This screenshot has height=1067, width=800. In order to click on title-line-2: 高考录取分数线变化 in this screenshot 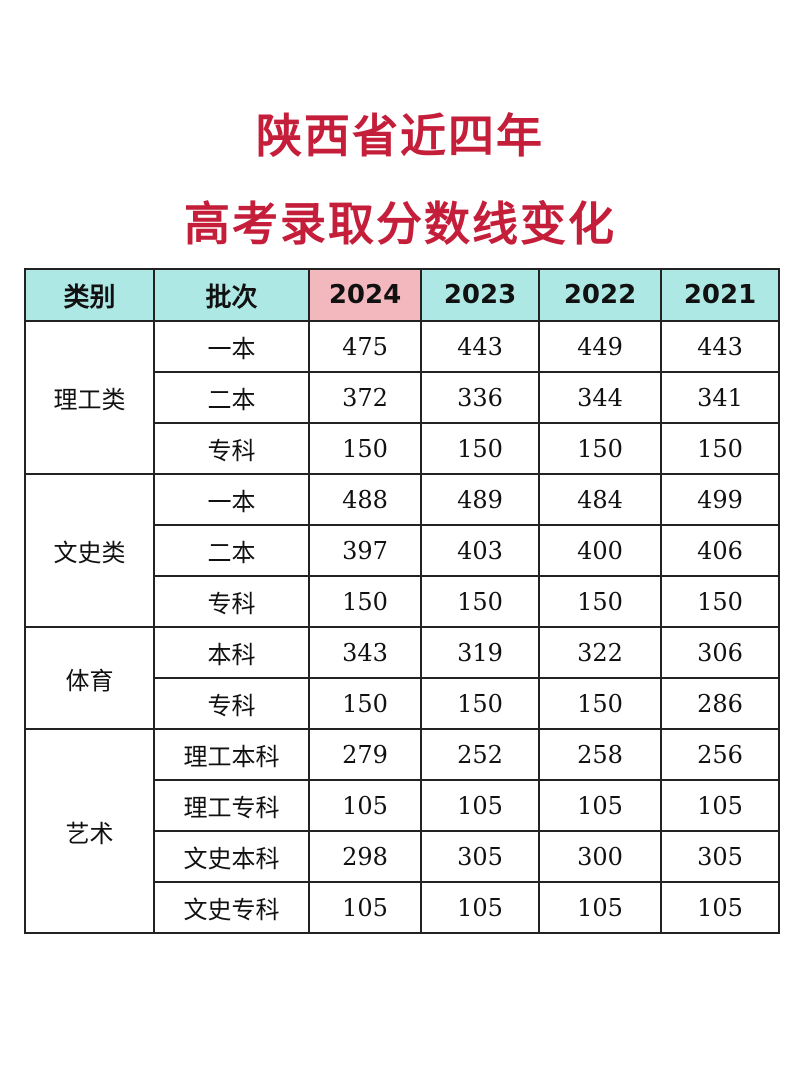, I will do `click(400, 224)`.